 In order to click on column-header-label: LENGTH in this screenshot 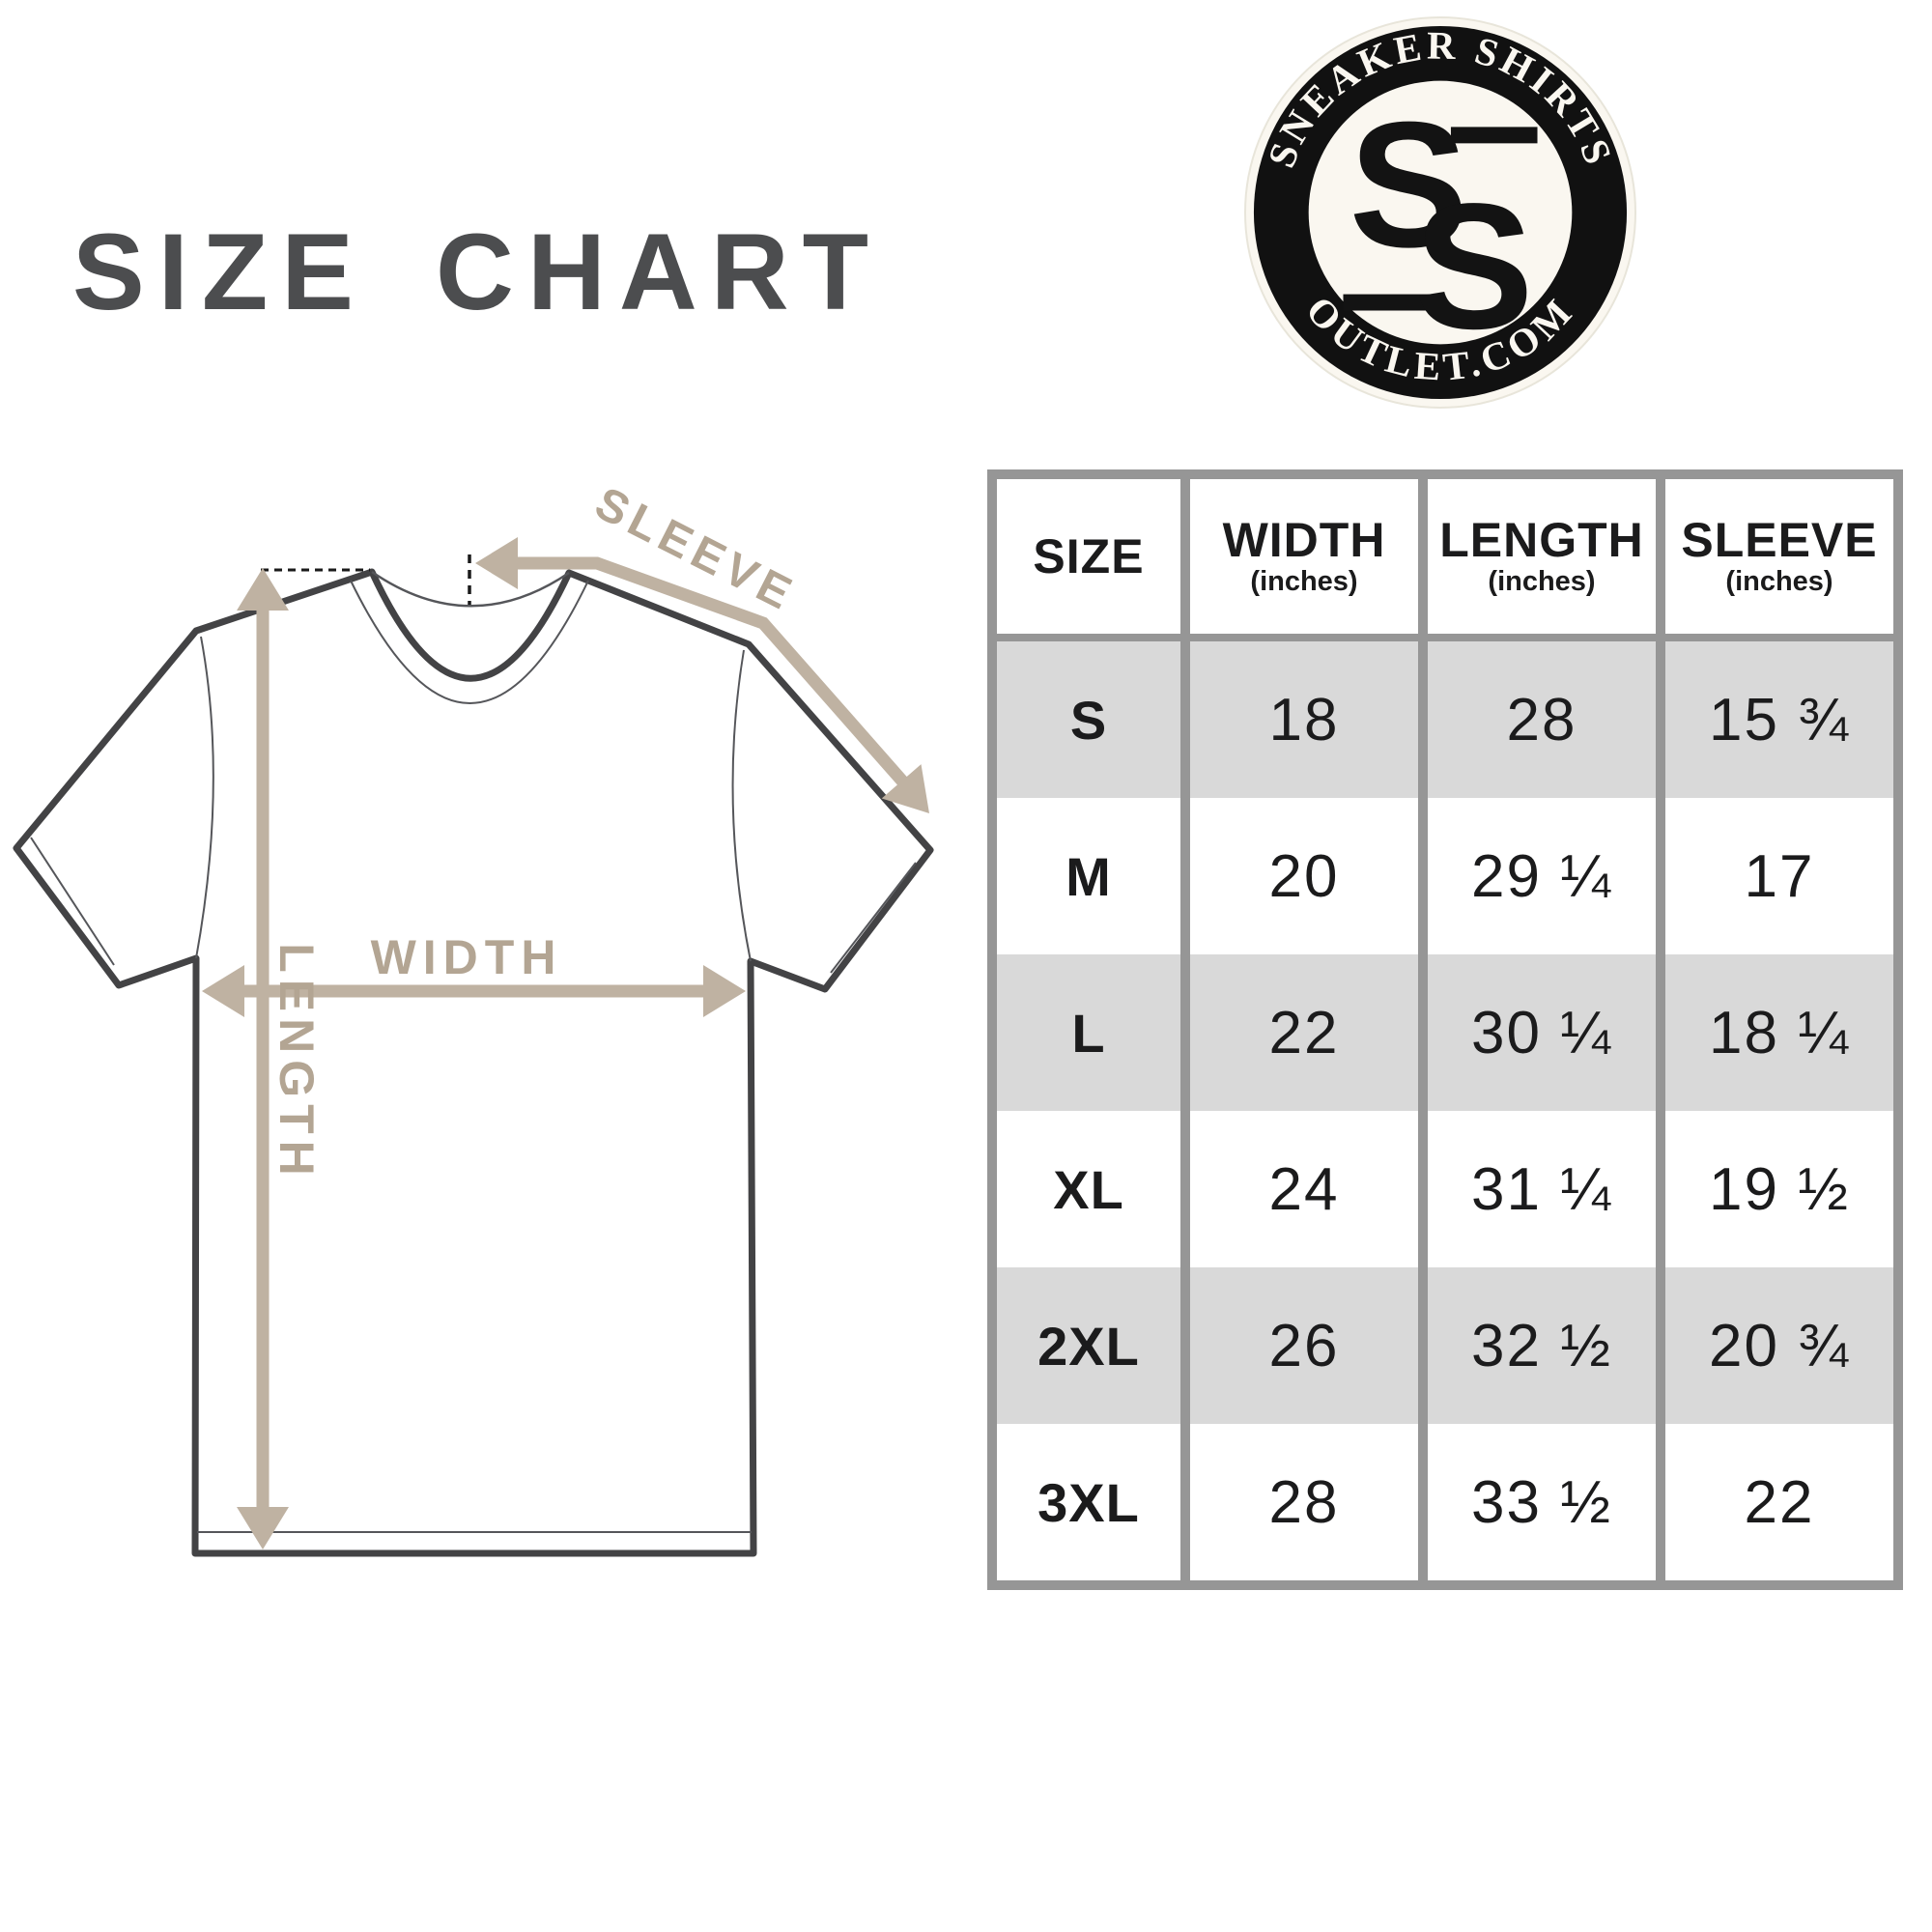, I will do `click(1541, 539)`.